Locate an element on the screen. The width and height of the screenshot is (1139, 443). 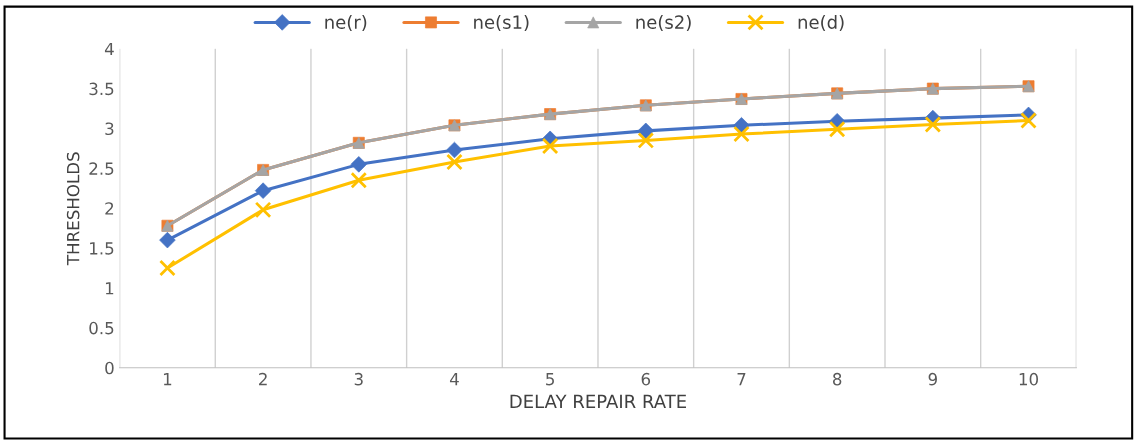
y-tick-label: 0 is located at coordinates (109, 368).